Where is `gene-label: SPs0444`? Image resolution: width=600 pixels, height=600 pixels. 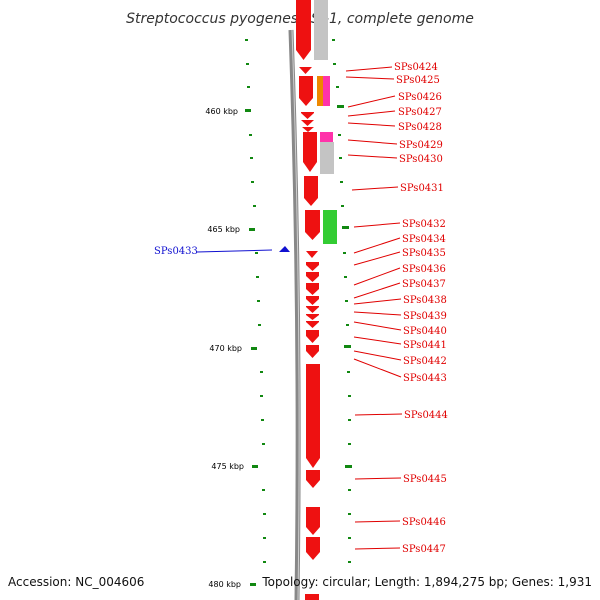 gene-label: SPs0444 is located at coordinates (426, 415).